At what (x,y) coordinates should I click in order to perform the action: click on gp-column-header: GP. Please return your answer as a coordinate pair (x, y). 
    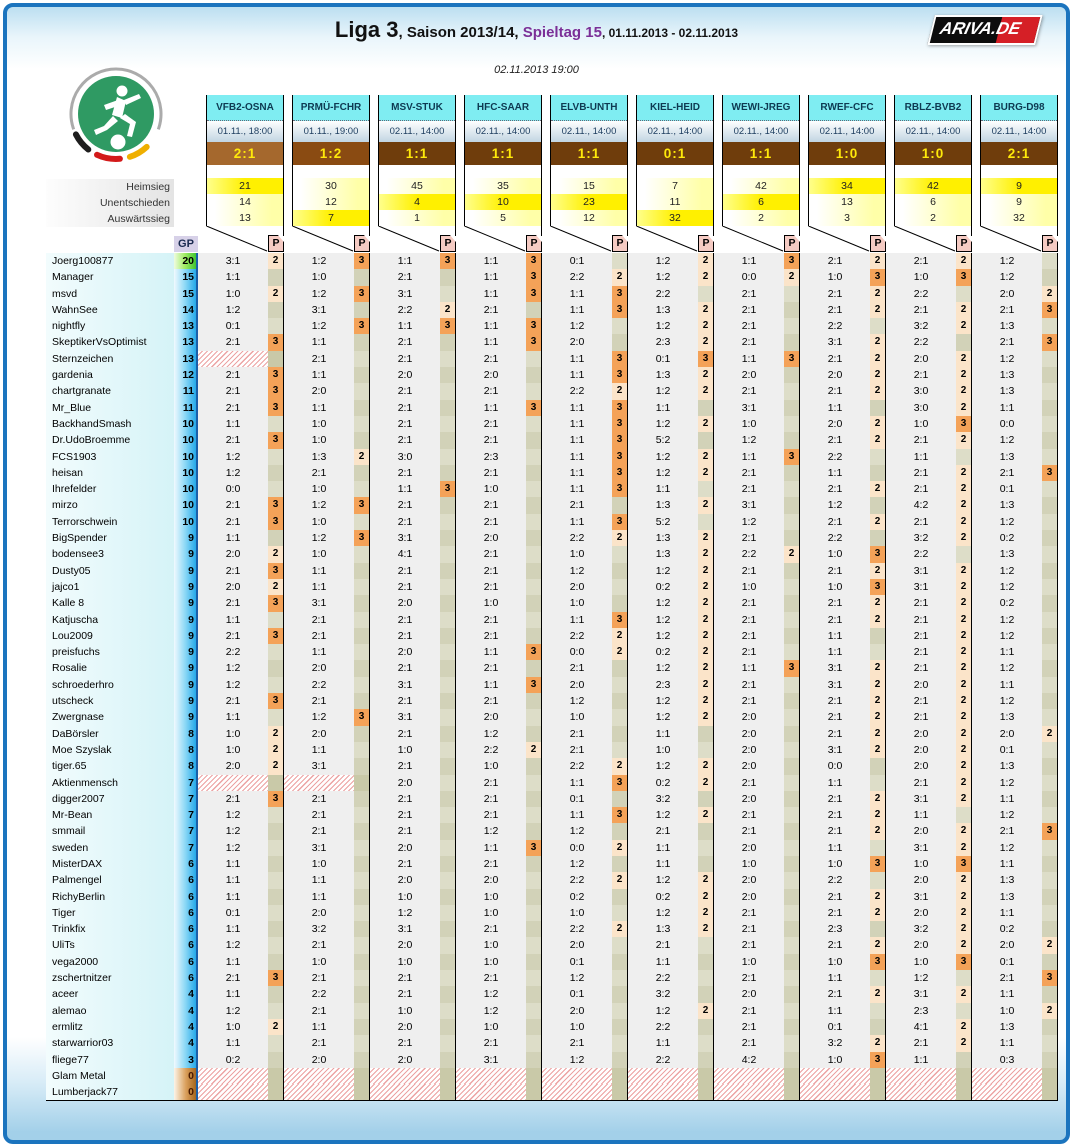
    Looking at the image, I should click on (186, 244).